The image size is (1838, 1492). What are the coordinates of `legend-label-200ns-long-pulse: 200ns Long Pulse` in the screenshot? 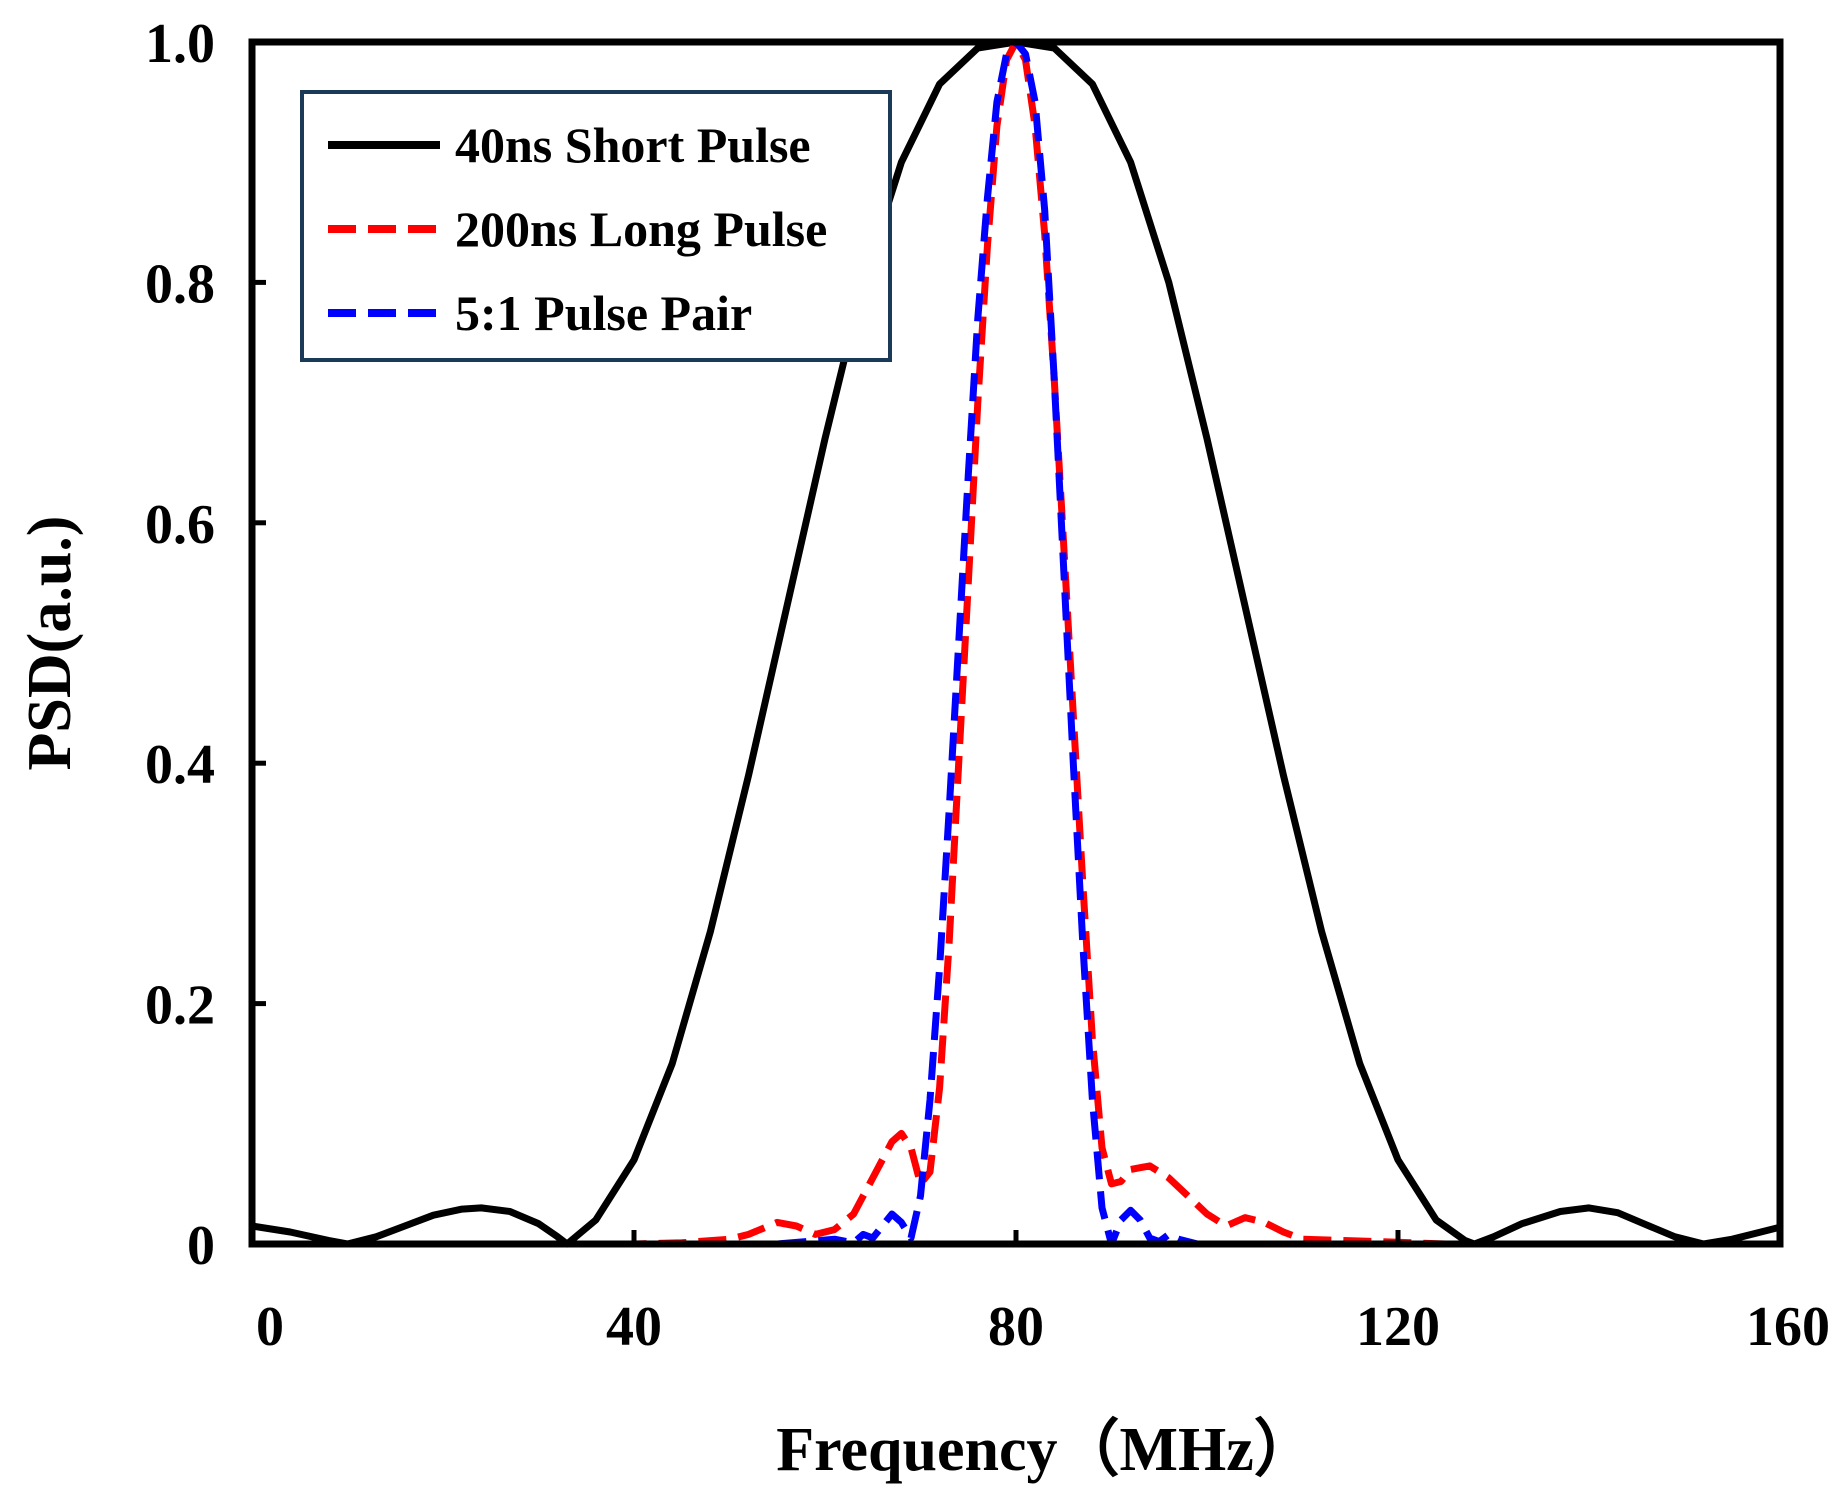 It's located at (641, 229).